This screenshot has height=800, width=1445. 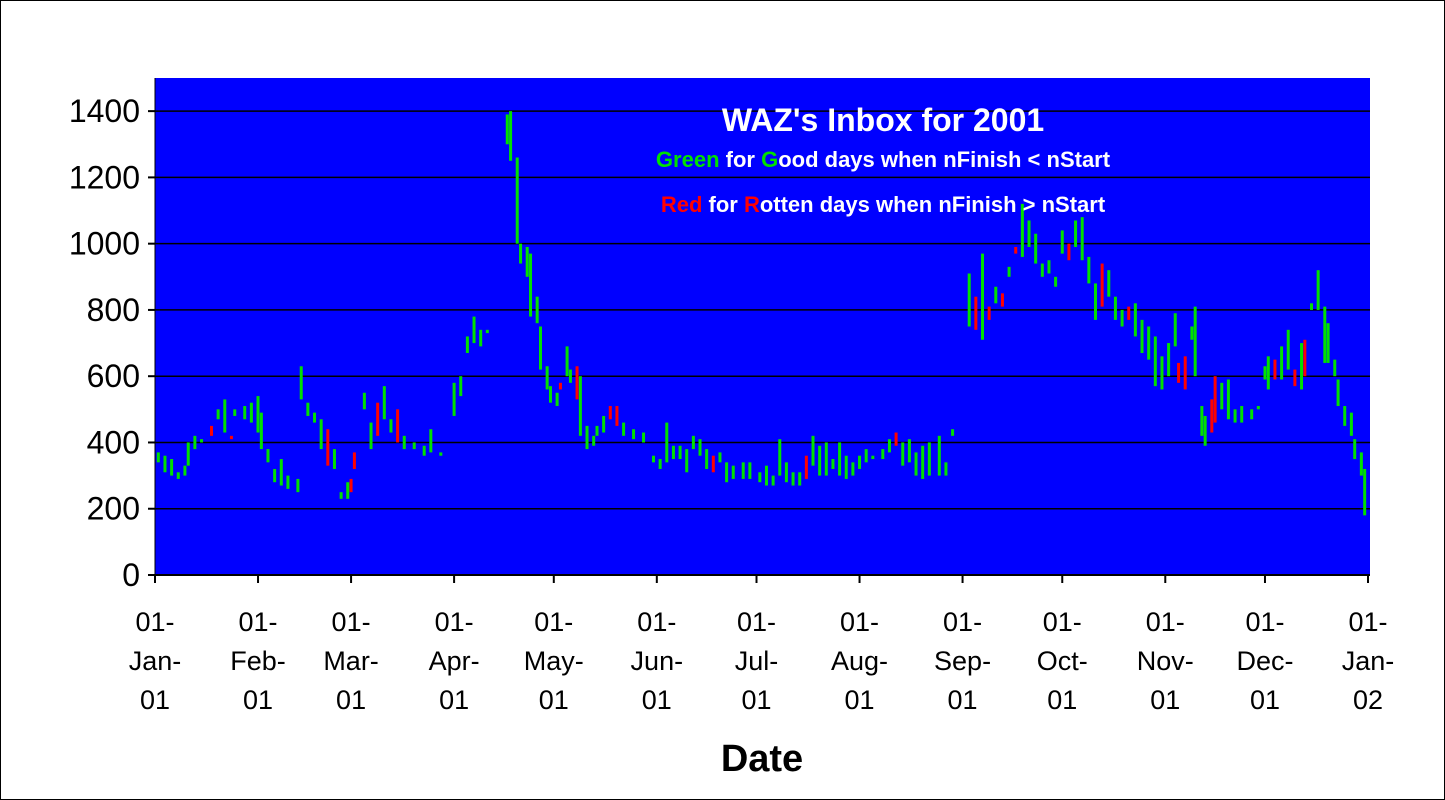 What do you see at coordinates (554, 661) in the screenshot?
I see `x-tick-label: May-` at bounding box center [554, 661].